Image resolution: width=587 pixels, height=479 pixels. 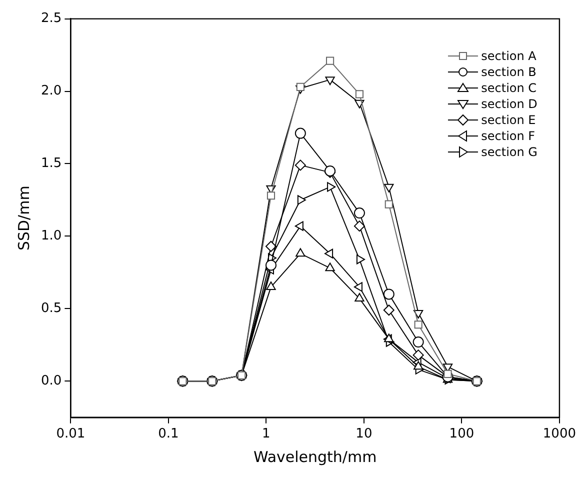 What do you see at coordinates (71, 434) in the screenshot?
I see `x-tick-label: 0.01` at bounding box center [71, 434].